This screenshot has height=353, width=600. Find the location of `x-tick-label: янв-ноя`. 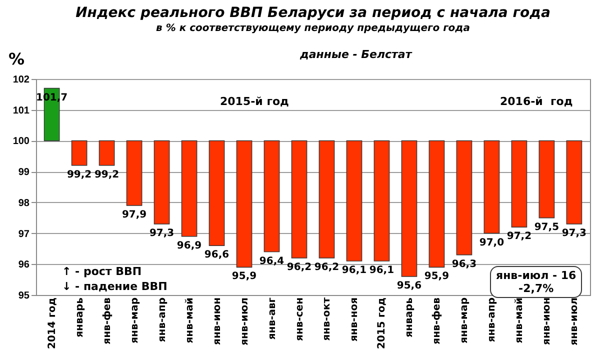

x-tick-label: янв-ноя is located at coordinates (354, 320).